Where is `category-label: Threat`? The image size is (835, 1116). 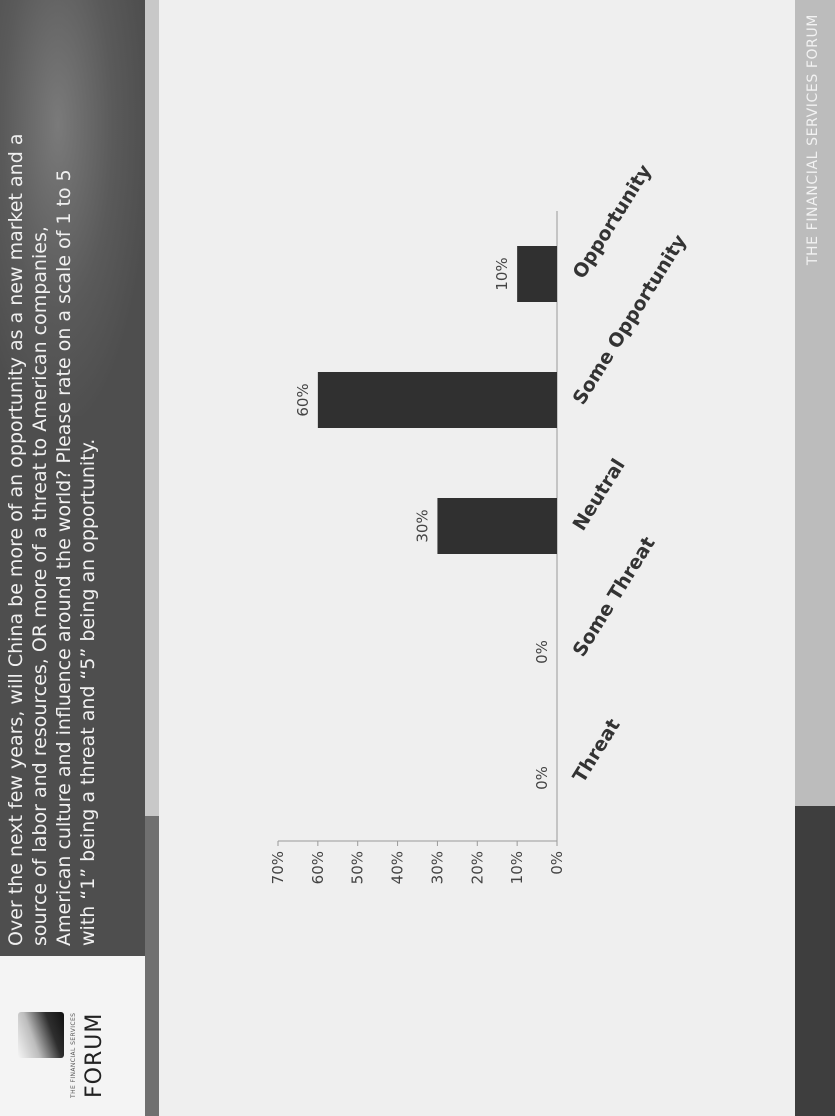 category-label: Threat is located at coordinates (597, 751).